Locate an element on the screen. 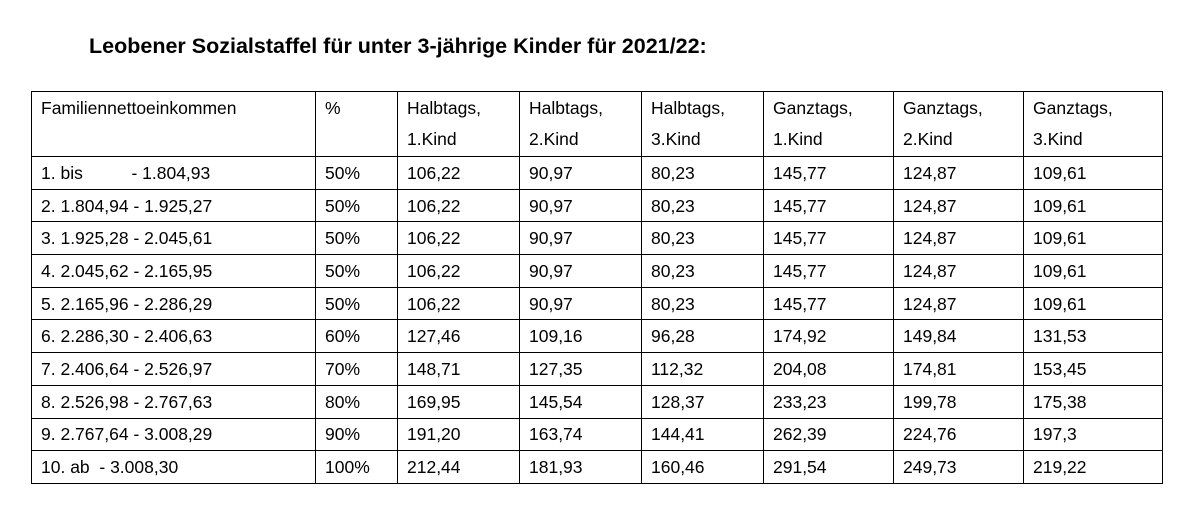  header-label-line2: 3.Kind is located at coordinates (676, 139).